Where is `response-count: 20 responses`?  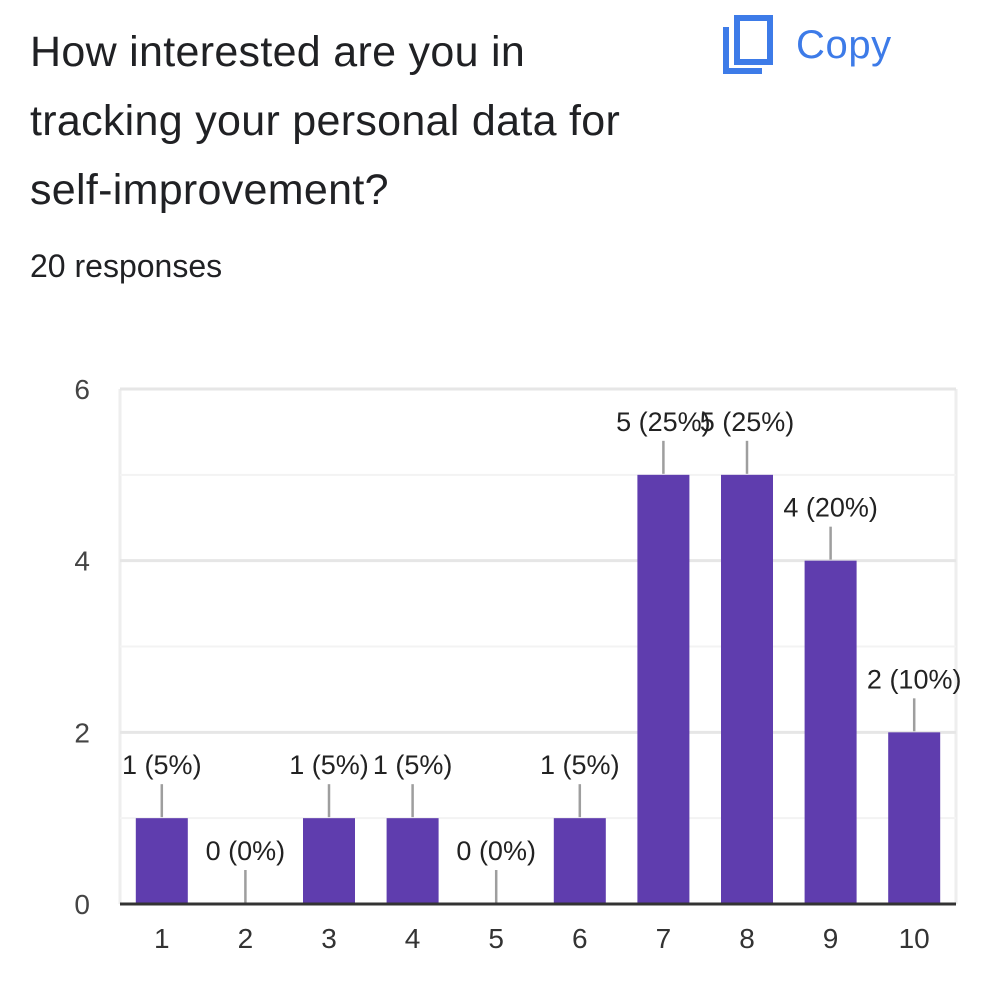
response-count: 20 responses is located at coordinates (126, 266).